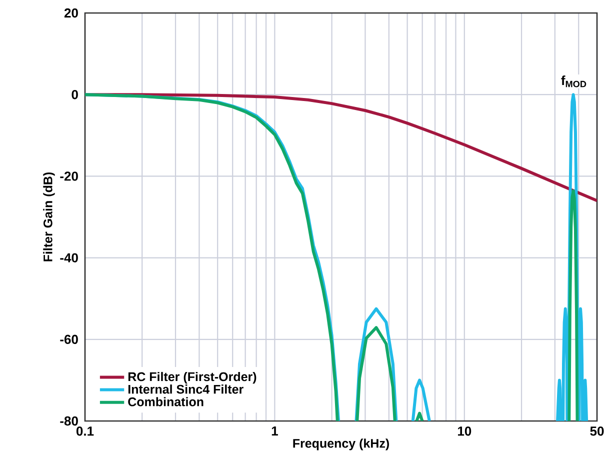 This screenshot has height=474, width=604. Describe the element at coordinates (166, 401) in the screenshot. I see `legend-label: Combination` at that location.